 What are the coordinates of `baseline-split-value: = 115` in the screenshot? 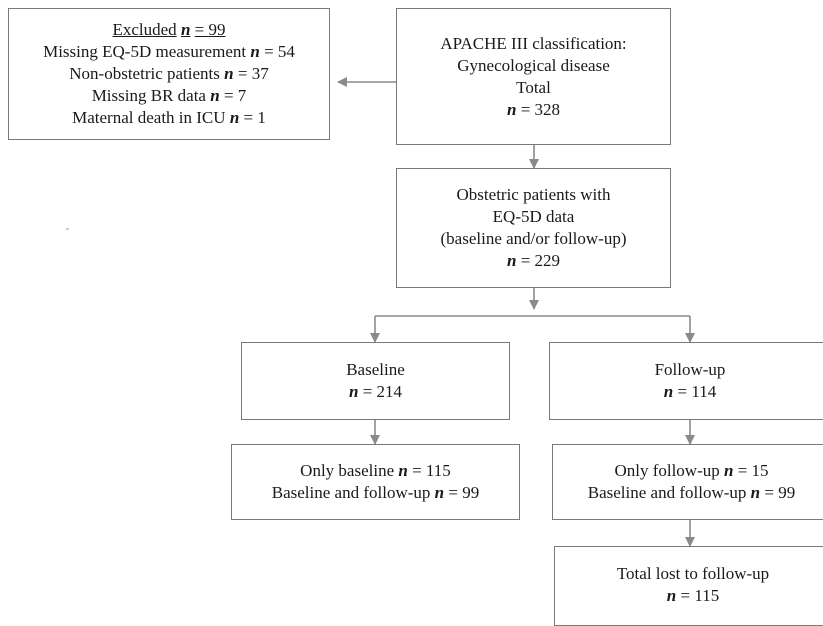 It's located at (431, 470).